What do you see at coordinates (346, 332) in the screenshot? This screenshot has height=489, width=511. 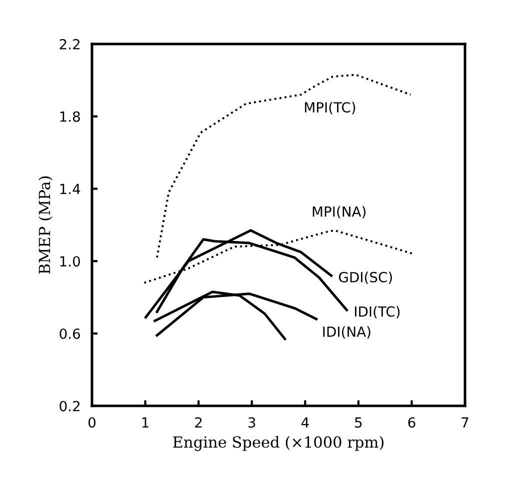 I see `series-label: IDI(NA)` at bounding box center [346, 332].